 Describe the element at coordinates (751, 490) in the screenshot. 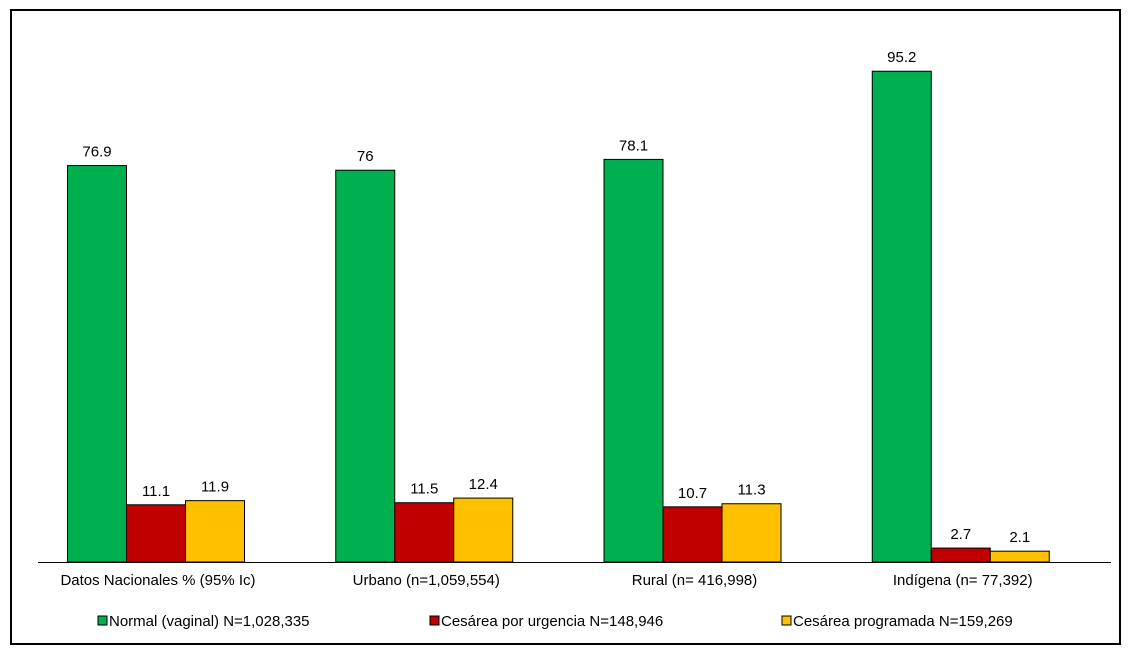

I see `data-label-3-3: 11.3` at that location.